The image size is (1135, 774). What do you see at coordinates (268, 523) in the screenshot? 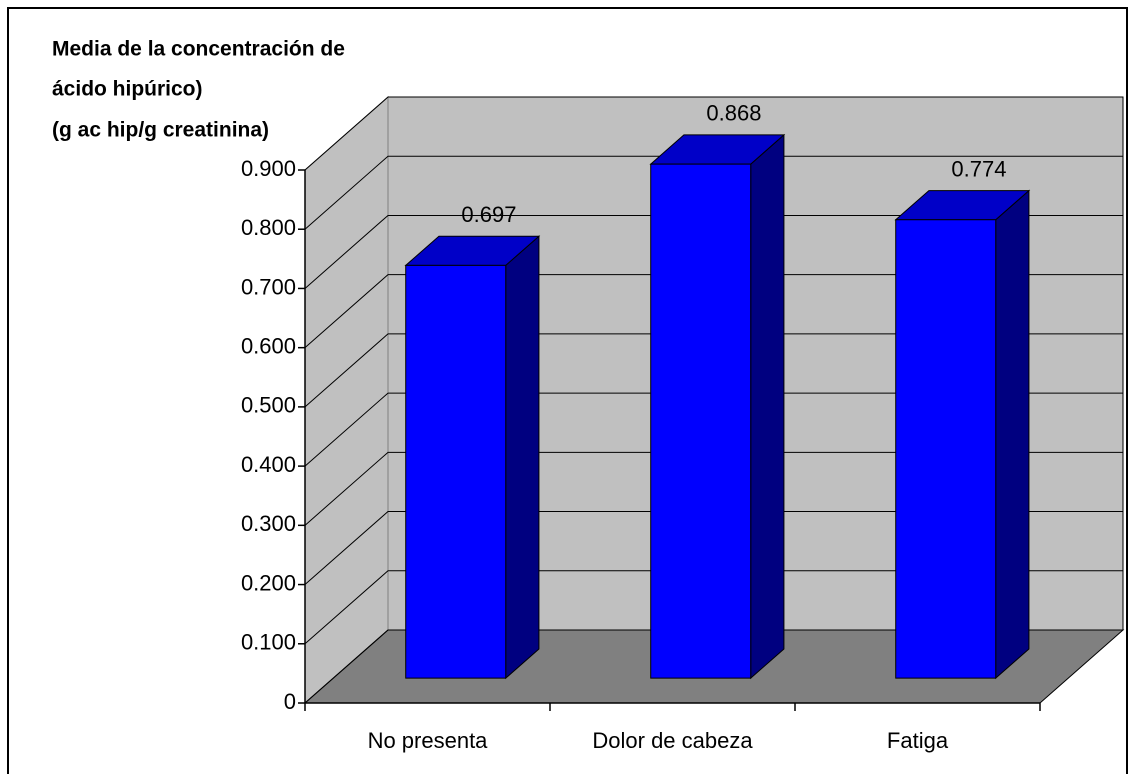
I see `y-tick-label: 0.300` at bounding box center [268, 523].